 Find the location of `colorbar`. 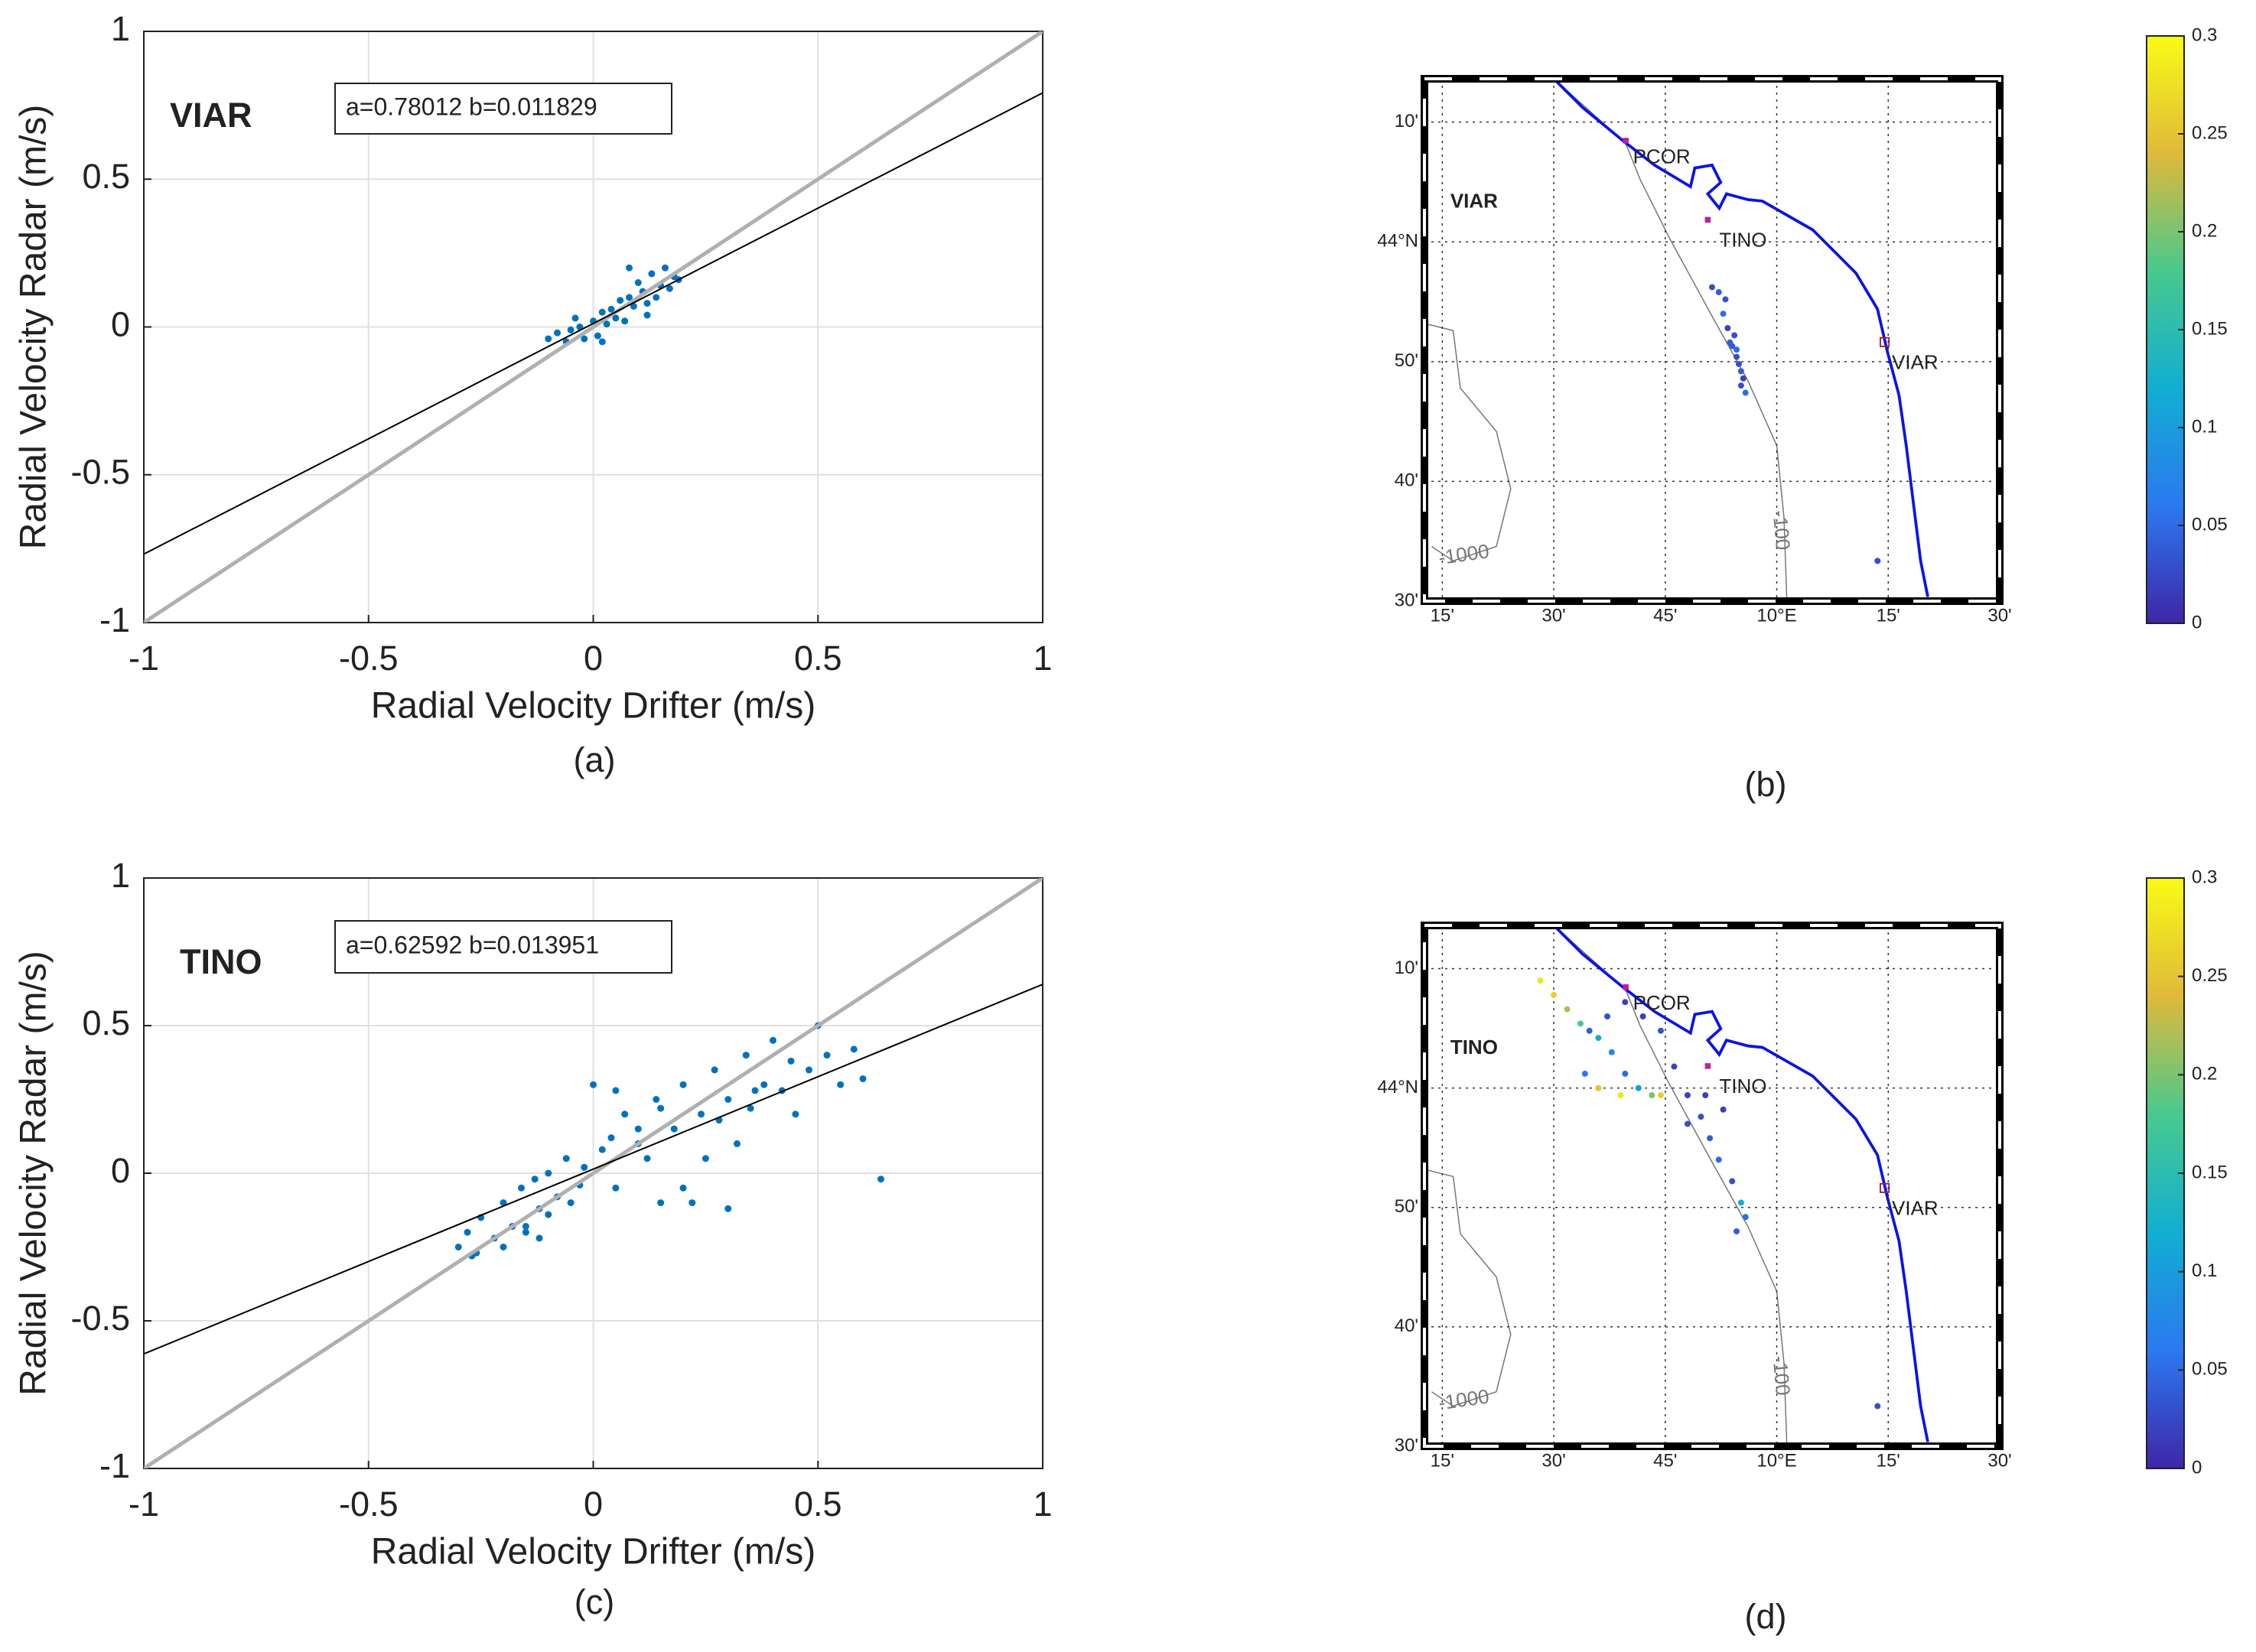

colorbar is located at coordinates (2166, 330).